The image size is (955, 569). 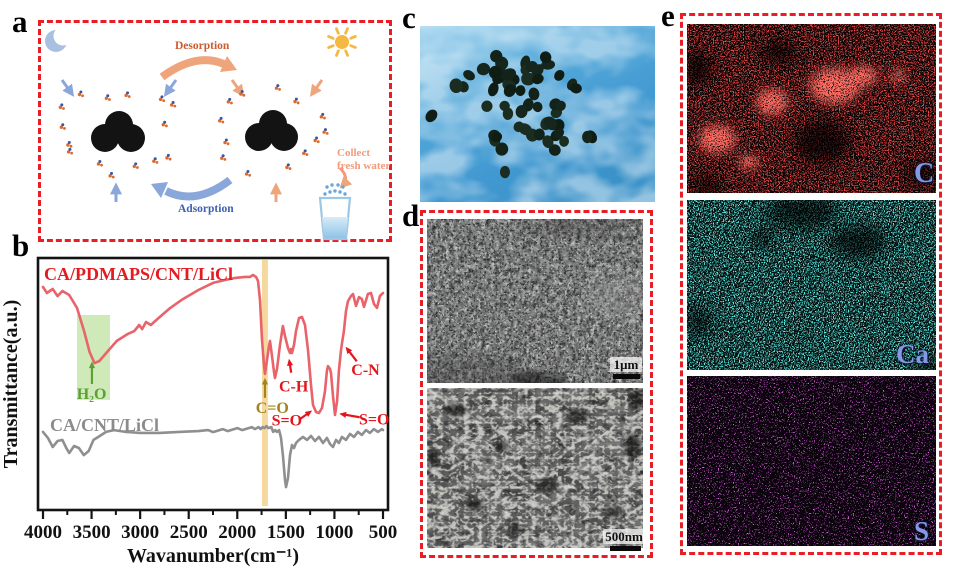 I want to click on annotation-C-N: C-N, so click(x=365, y=370).